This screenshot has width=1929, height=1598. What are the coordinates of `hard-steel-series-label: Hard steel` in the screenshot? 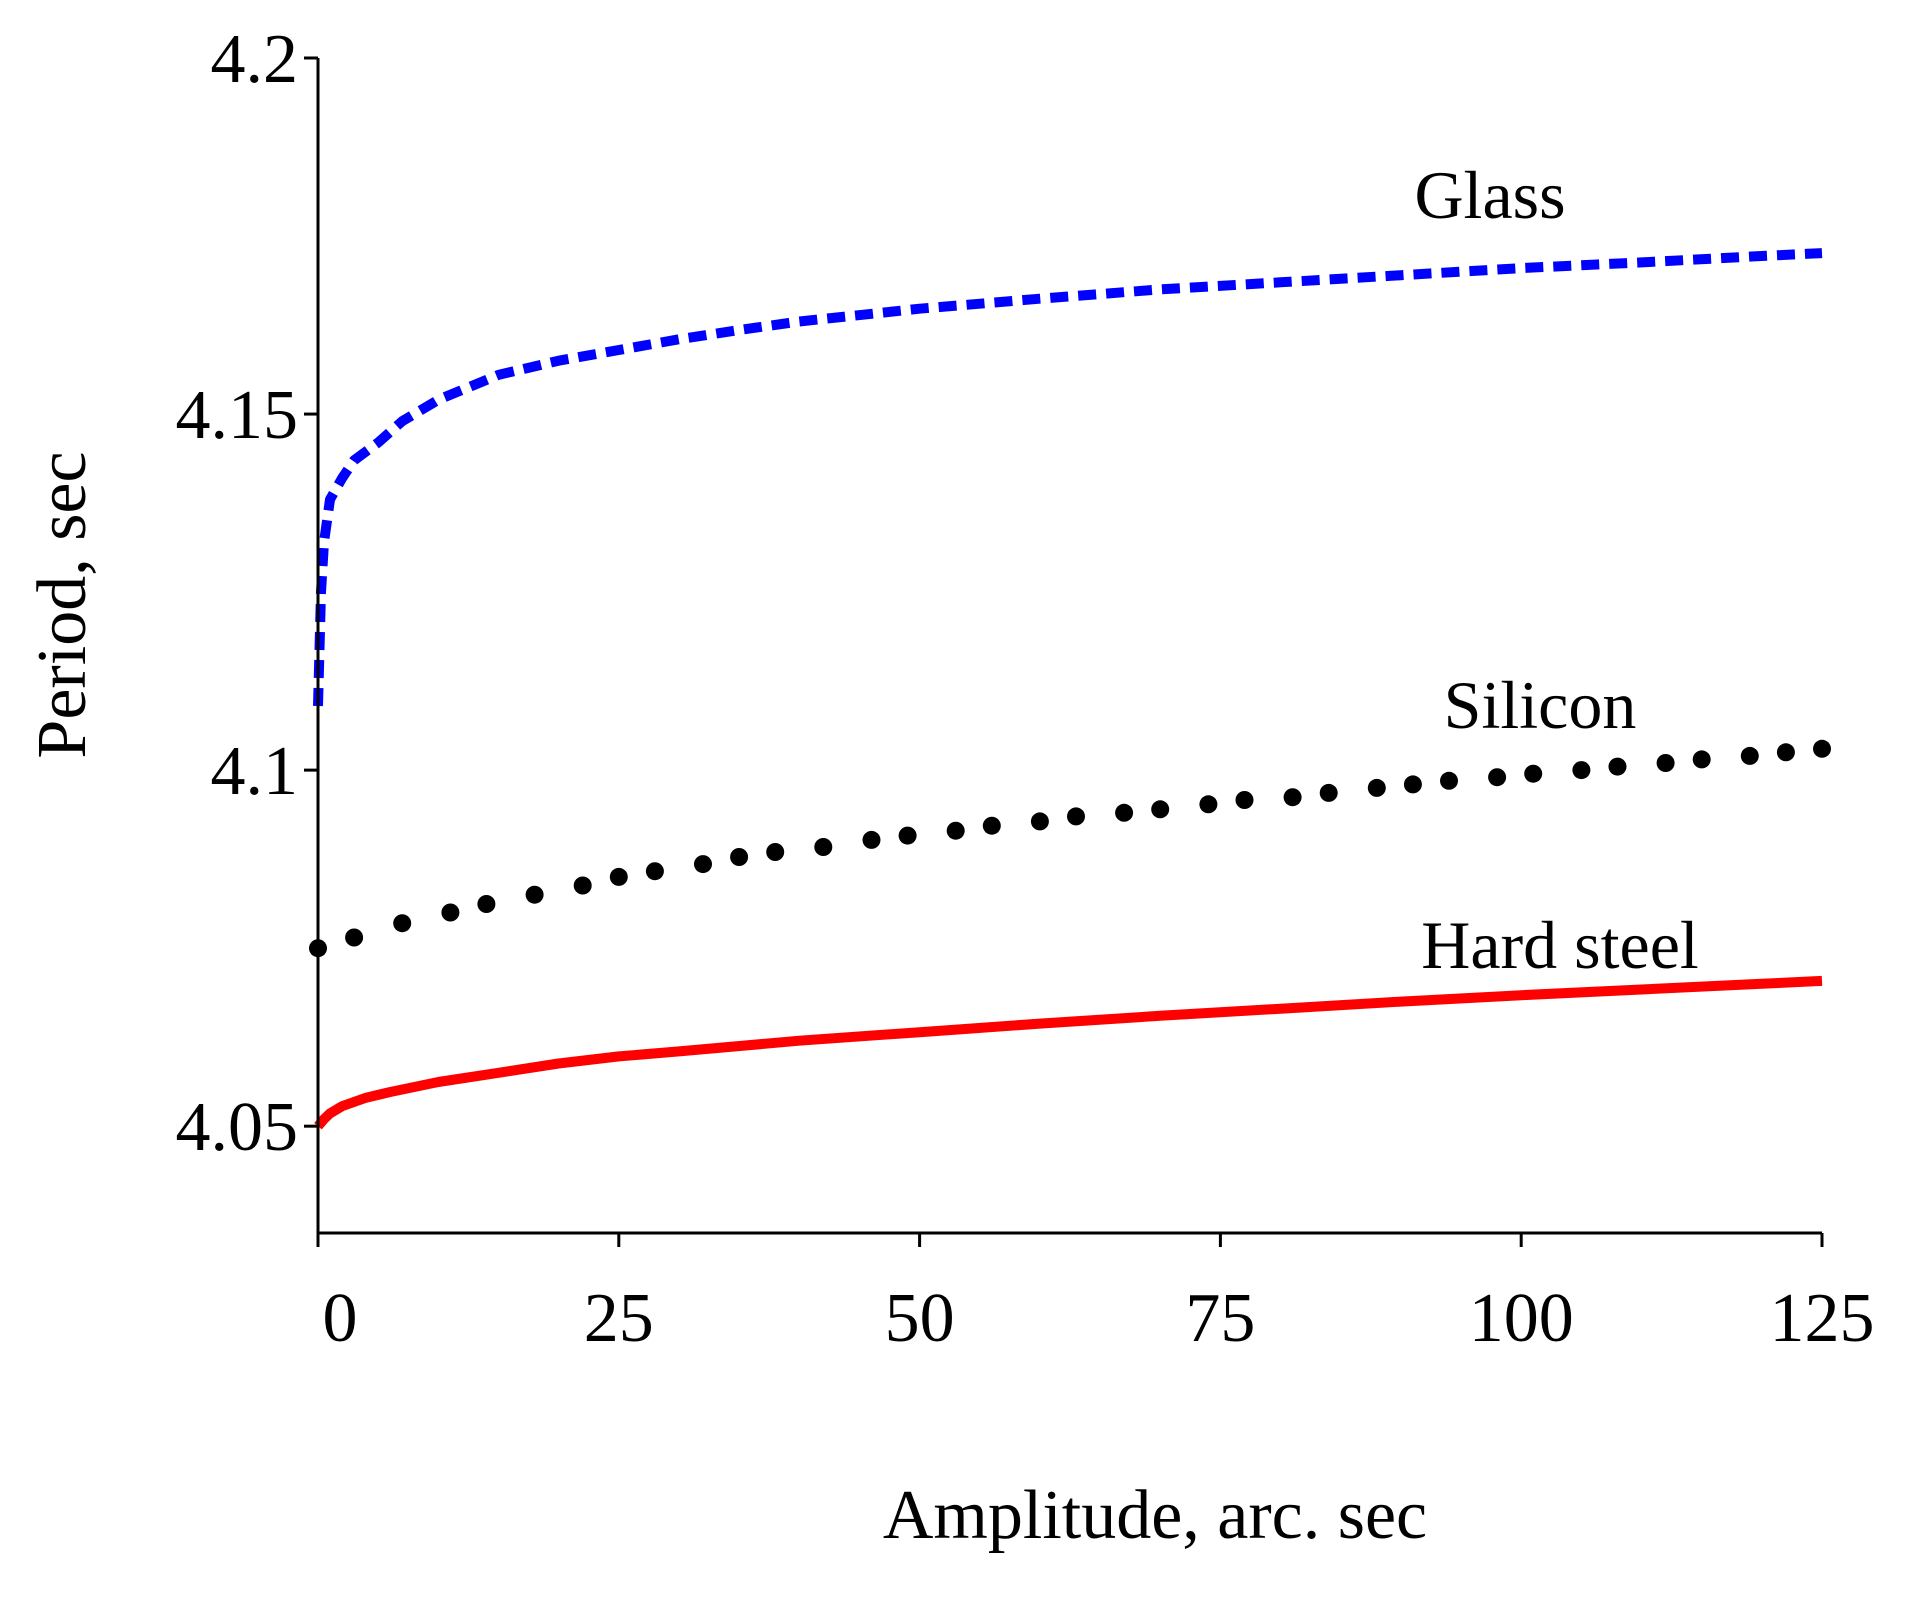 It's located at (1560, 945).